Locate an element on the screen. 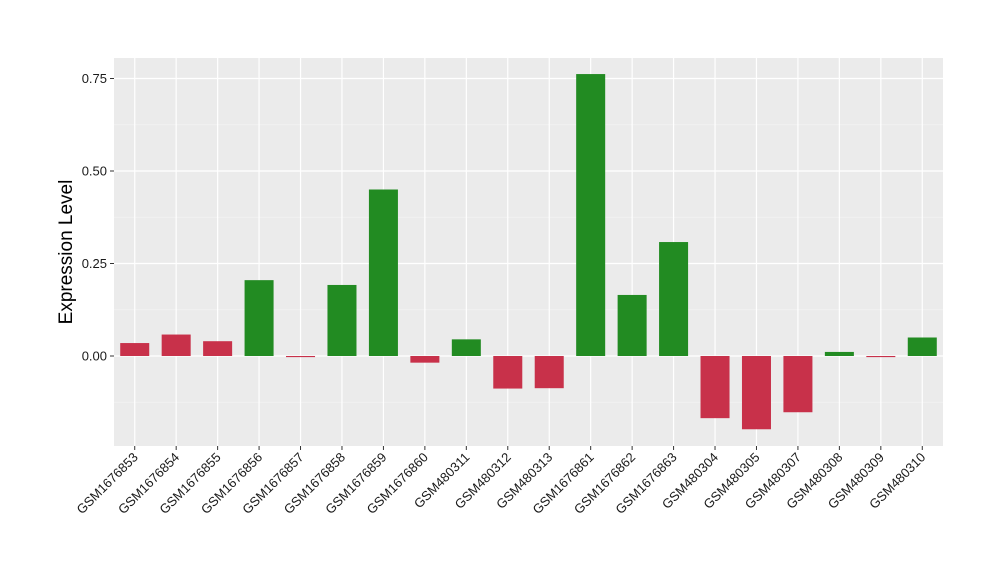 This screenshot has width=1000, height=580. y-tick-label: 0.25 is located at coordinates (94, 263).